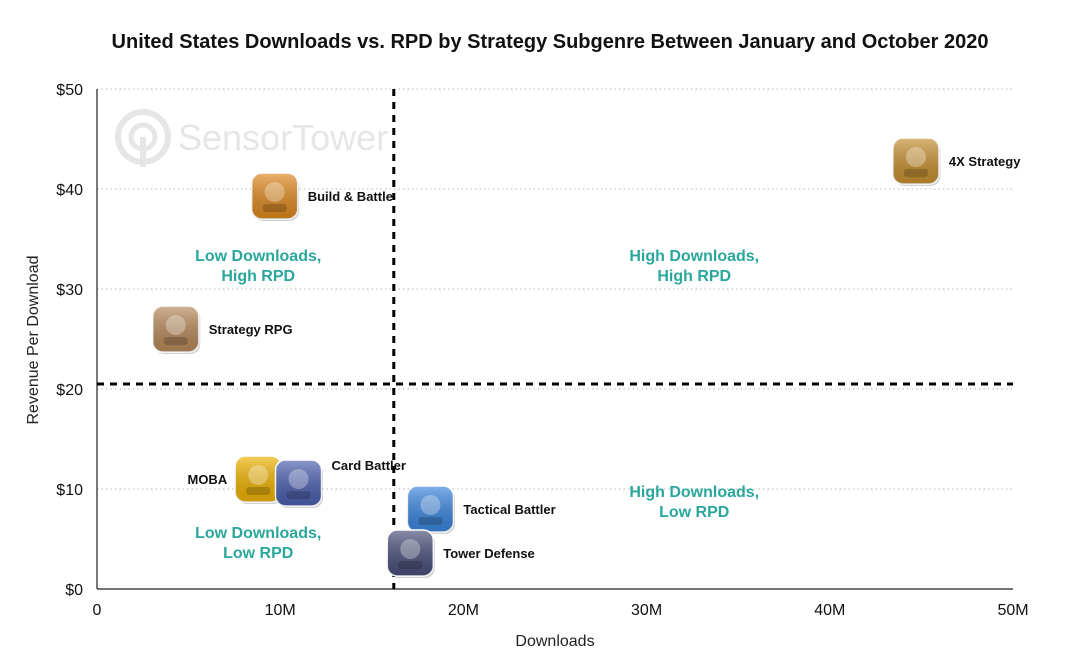  Describe the element at coordinates (340, 483) in the screenshot. I see `data-point-card-battler: Card Battler` at that location.